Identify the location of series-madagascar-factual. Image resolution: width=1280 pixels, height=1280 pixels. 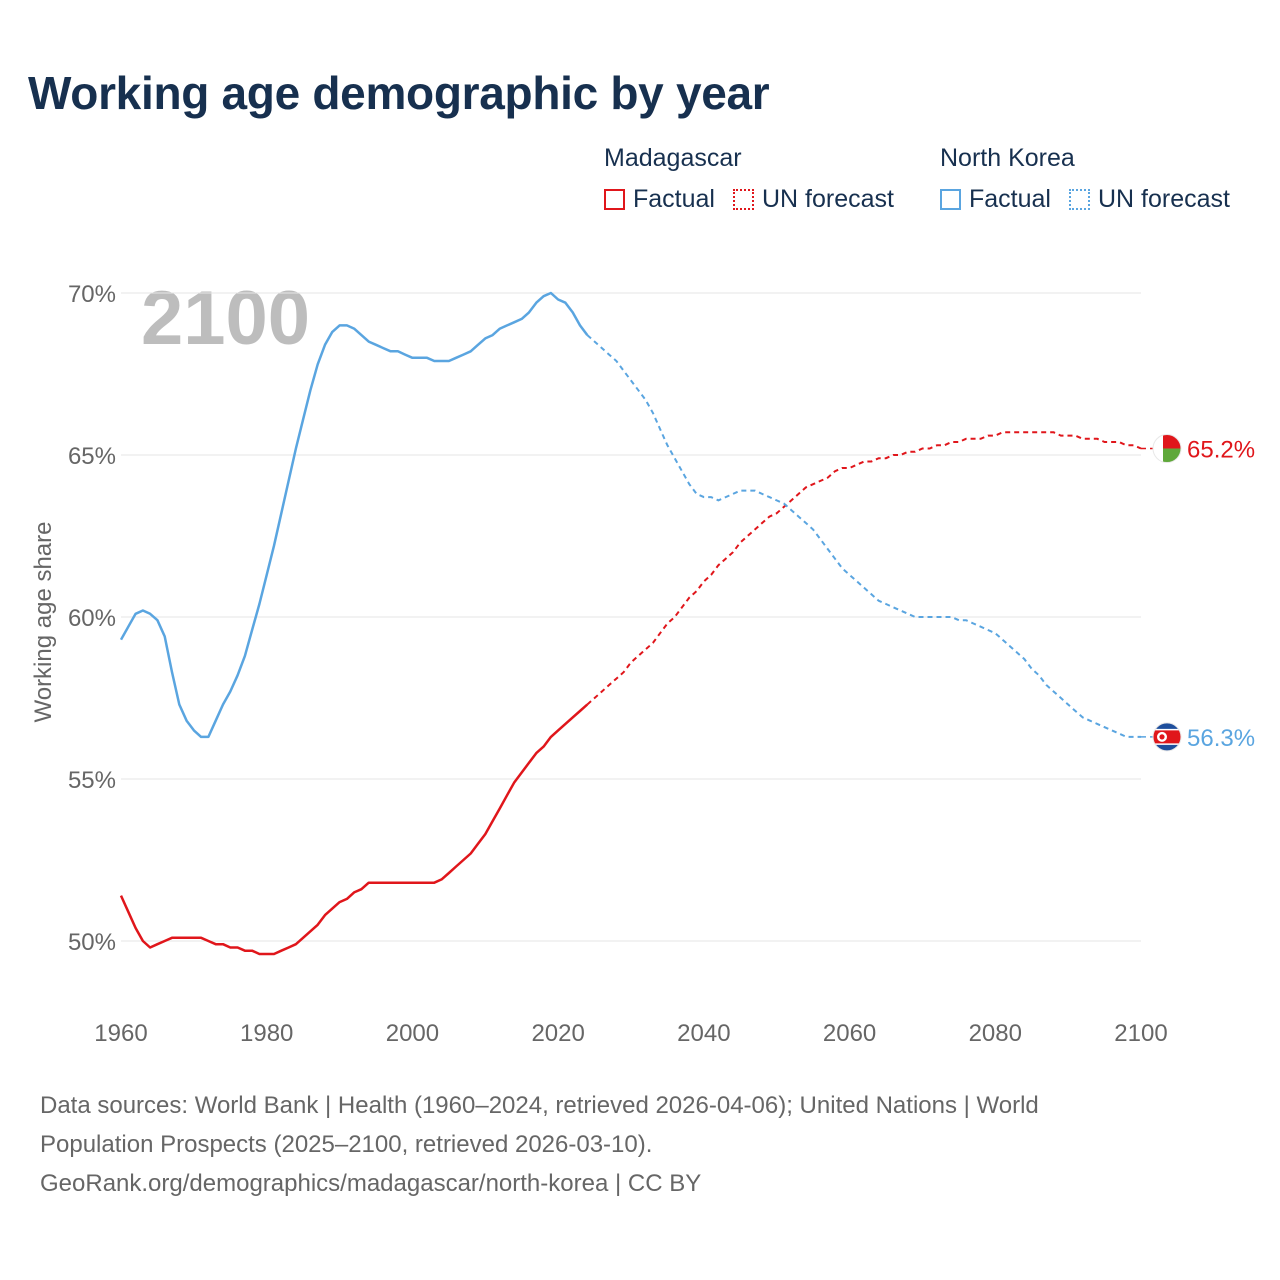
(354, 829).